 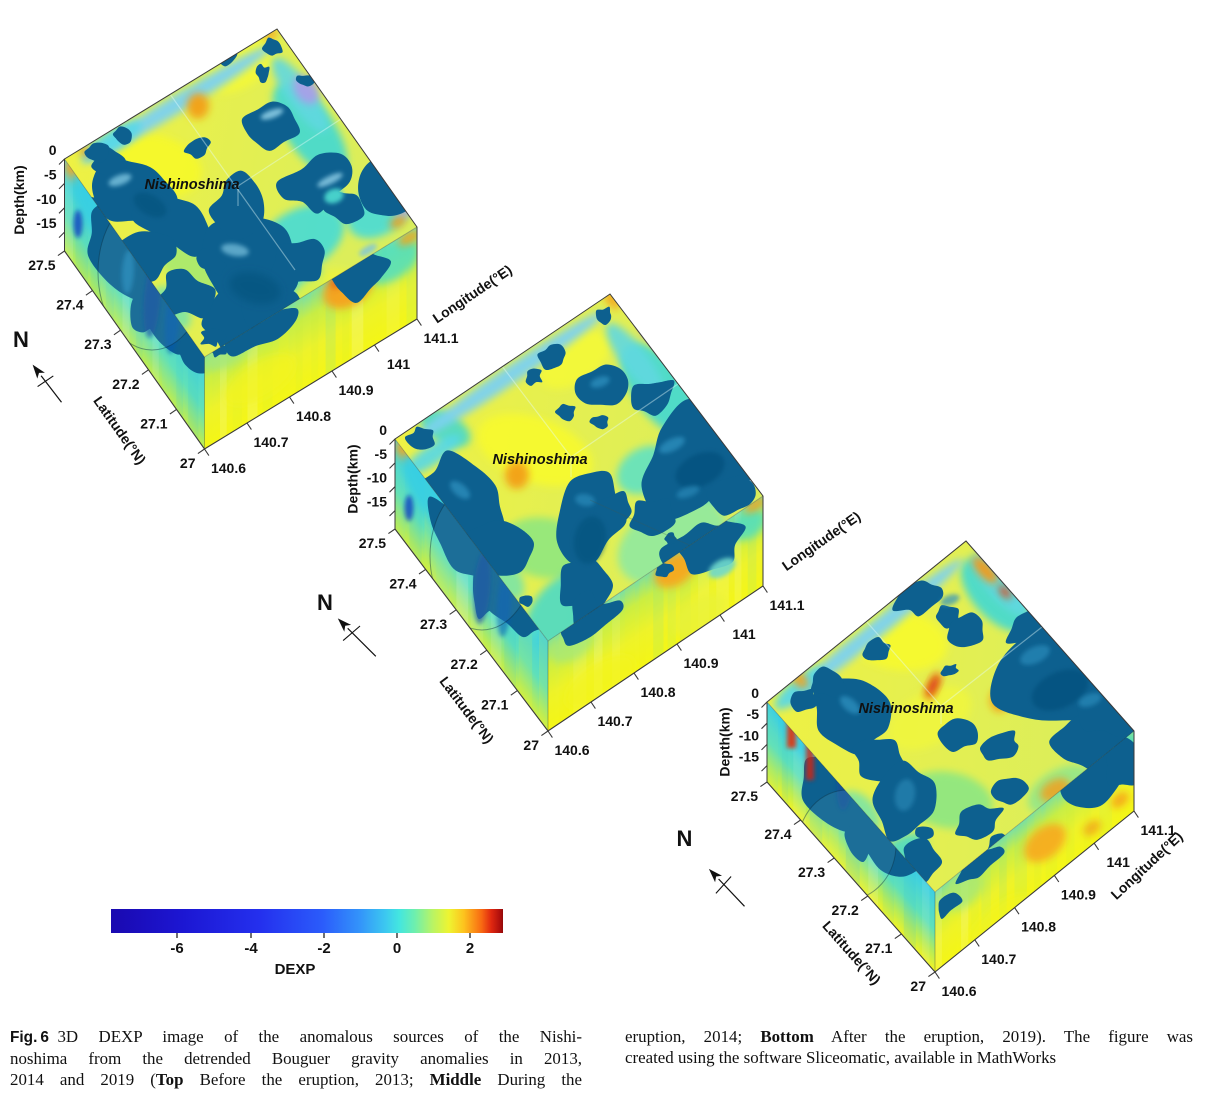 I want to click on svg-text: -4, so click(x=251, y=948).